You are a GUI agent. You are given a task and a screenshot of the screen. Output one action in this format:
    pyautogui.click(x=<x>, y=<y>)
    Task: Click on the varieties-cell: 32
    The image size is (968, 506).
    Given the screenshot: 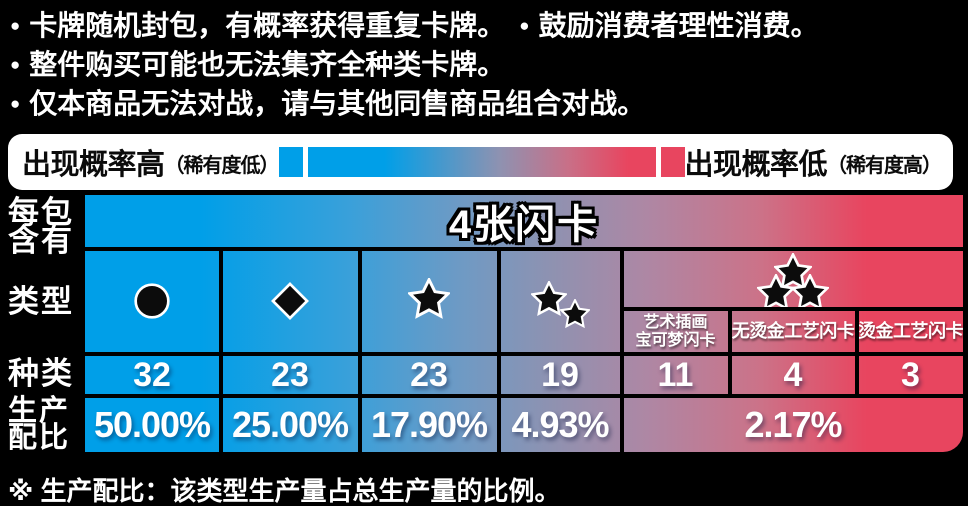 What is the action you would take?
    pyautogui.click(x=152, y=374)
    